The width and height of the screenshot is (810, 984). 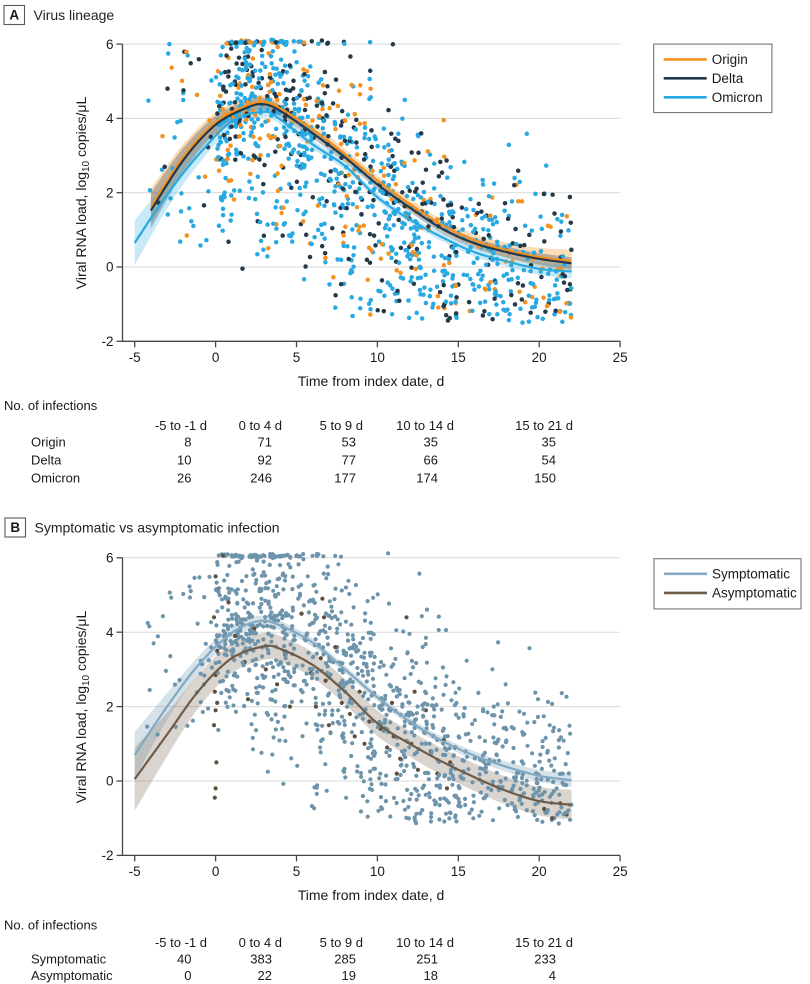 I want to click on svg-text: 71, so click(x=265, y=442).